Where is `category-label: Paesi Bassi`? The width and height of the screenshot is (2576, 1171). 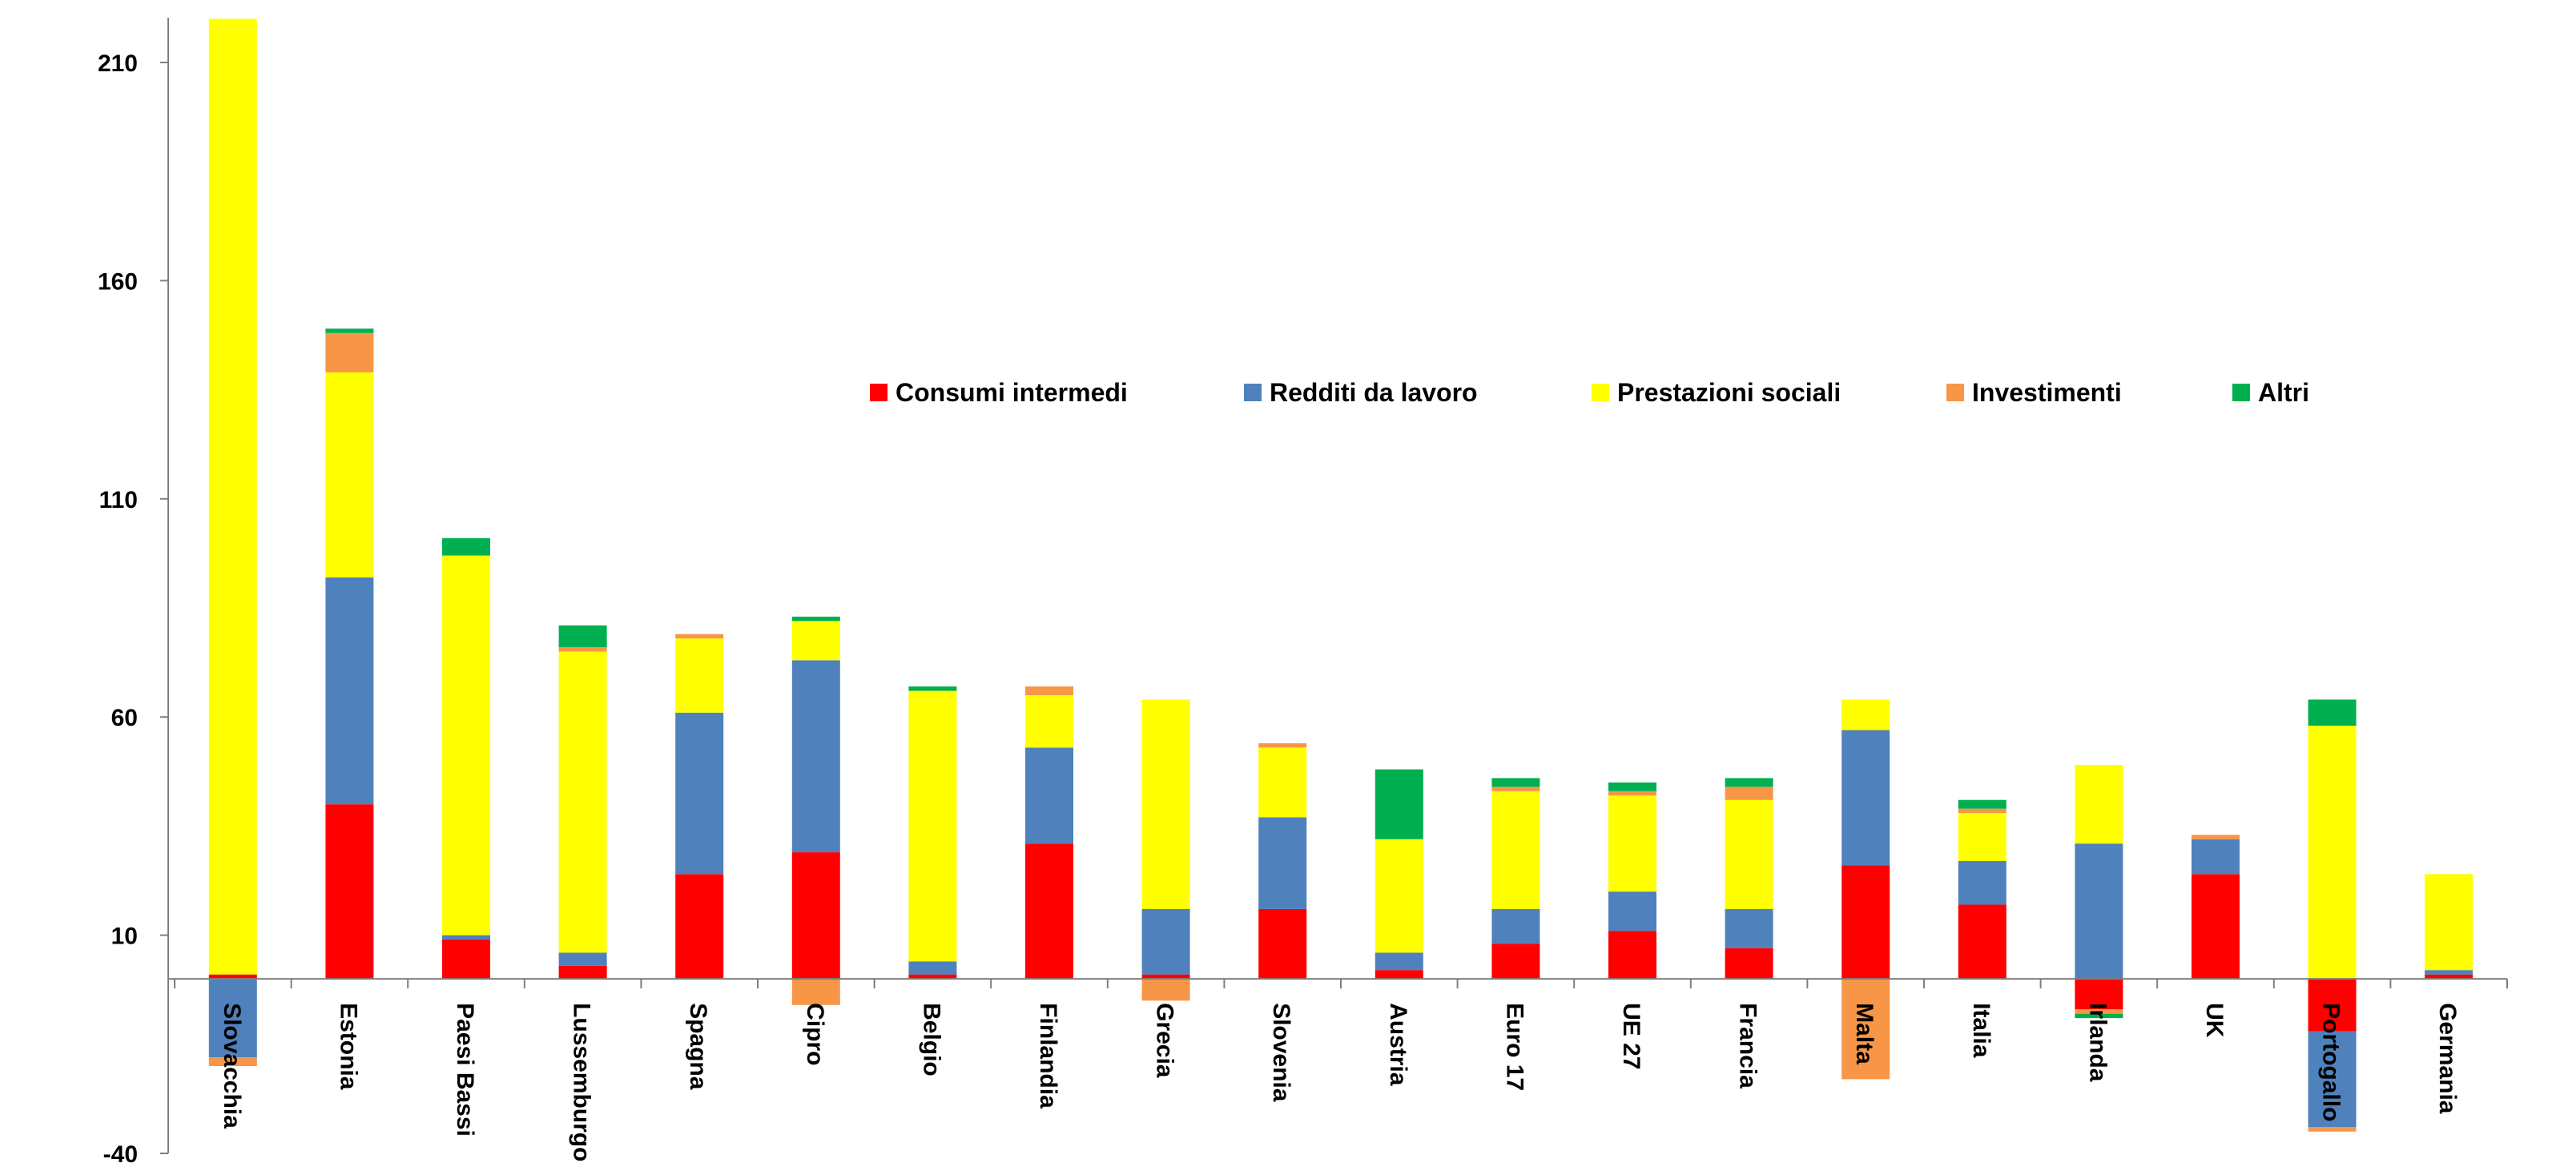
category-label: Paesi Bassi is located at coordinates (465, 1070).